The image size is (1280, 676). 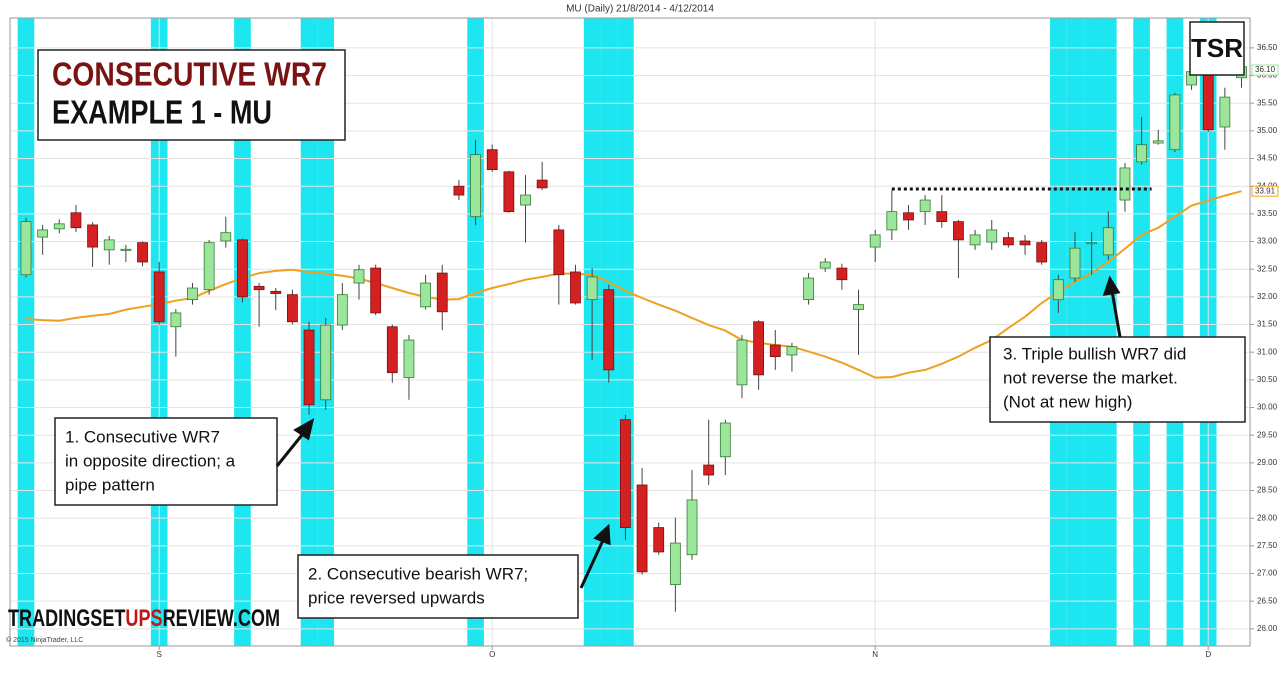 I want to click on heading-box, so click(x=191, y=95).